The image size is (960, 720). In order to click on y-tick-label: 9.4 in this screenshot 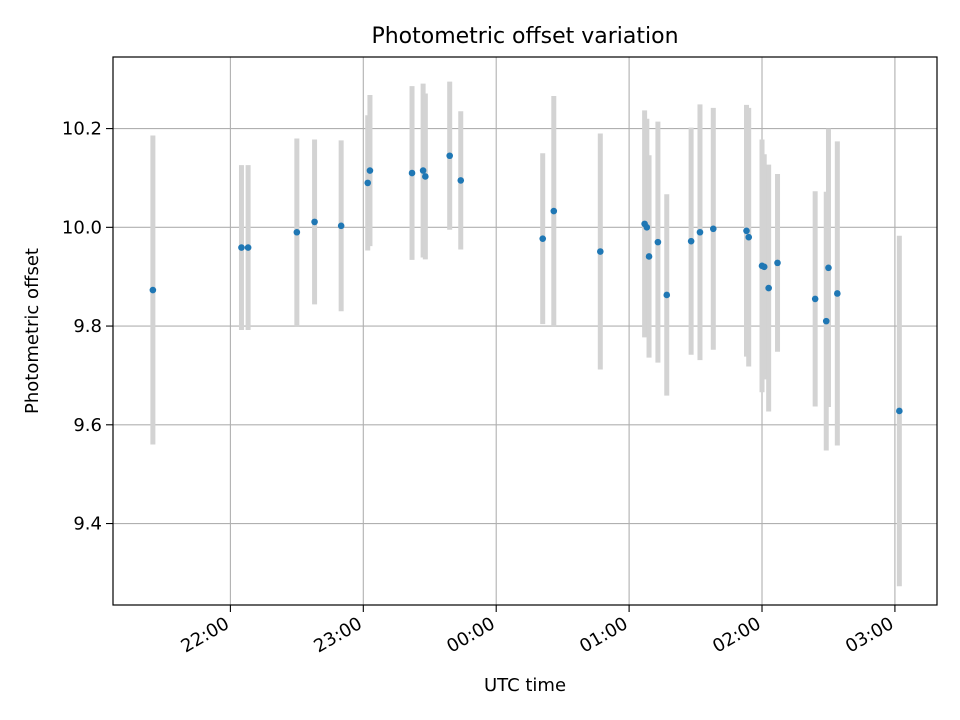, I will do `click(87, 524)`.